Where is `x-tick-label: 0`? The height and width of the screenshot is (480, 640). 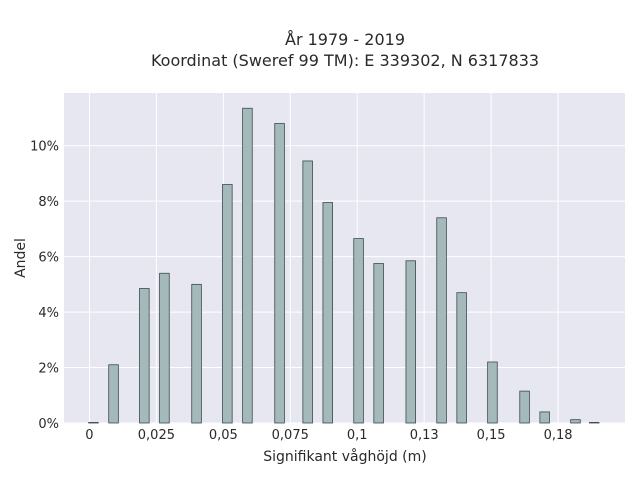
x-tick-label: 0 is located at coordinates (89, 435).